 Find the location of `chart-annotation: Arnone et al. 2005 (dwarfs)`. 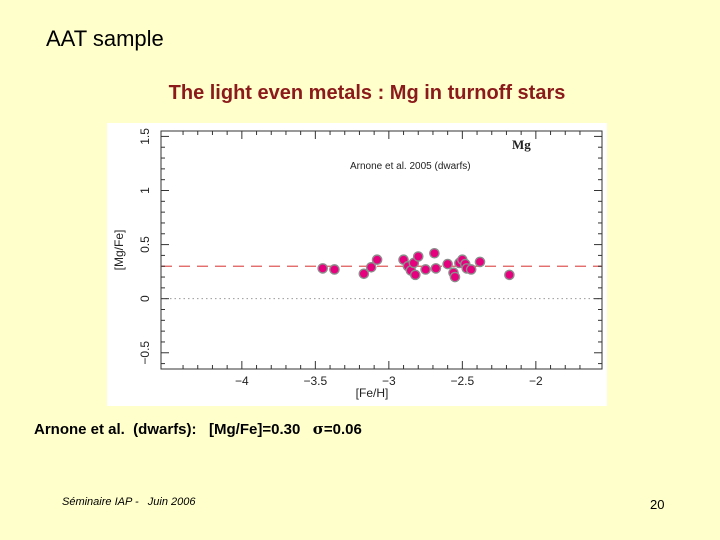

chart-annotation: Arnone et al. 2005 (dwarfs) is located at coordinates (410, 166).